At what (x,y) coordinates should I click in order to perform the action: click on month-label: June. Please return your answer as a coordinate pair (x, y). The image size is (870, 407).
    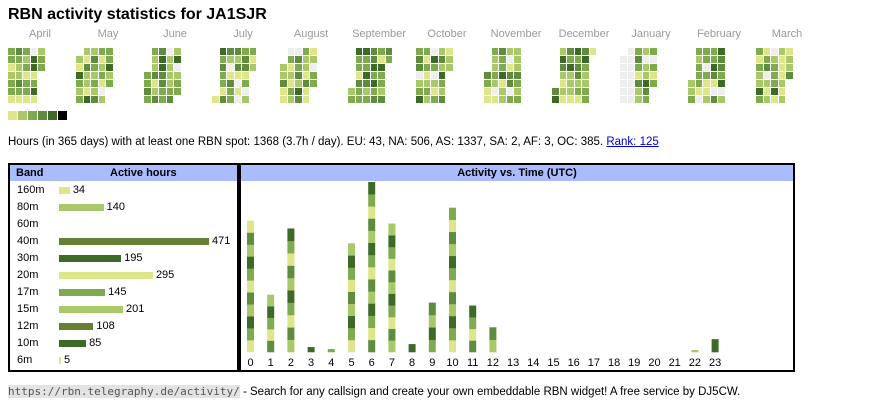
    Looking at the image, I should click on (175, 34).